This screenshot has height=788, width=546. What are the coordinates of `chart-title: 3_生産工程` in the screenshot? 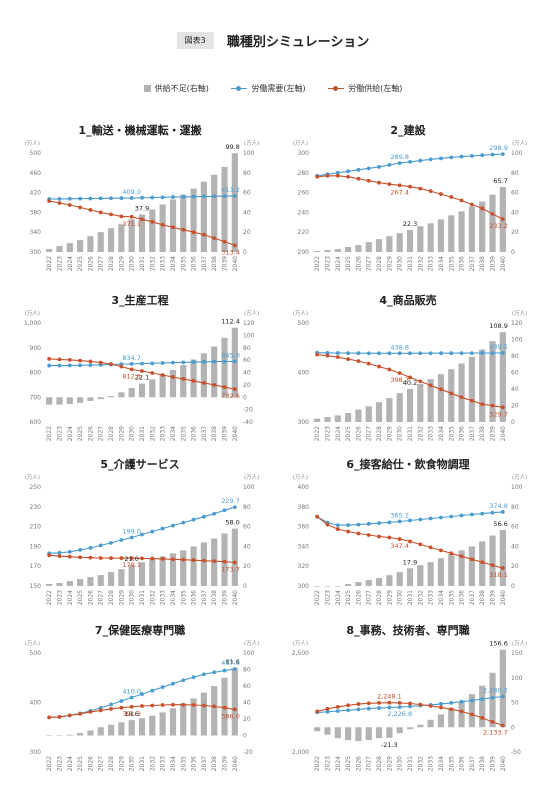 It's located at (139, 300).